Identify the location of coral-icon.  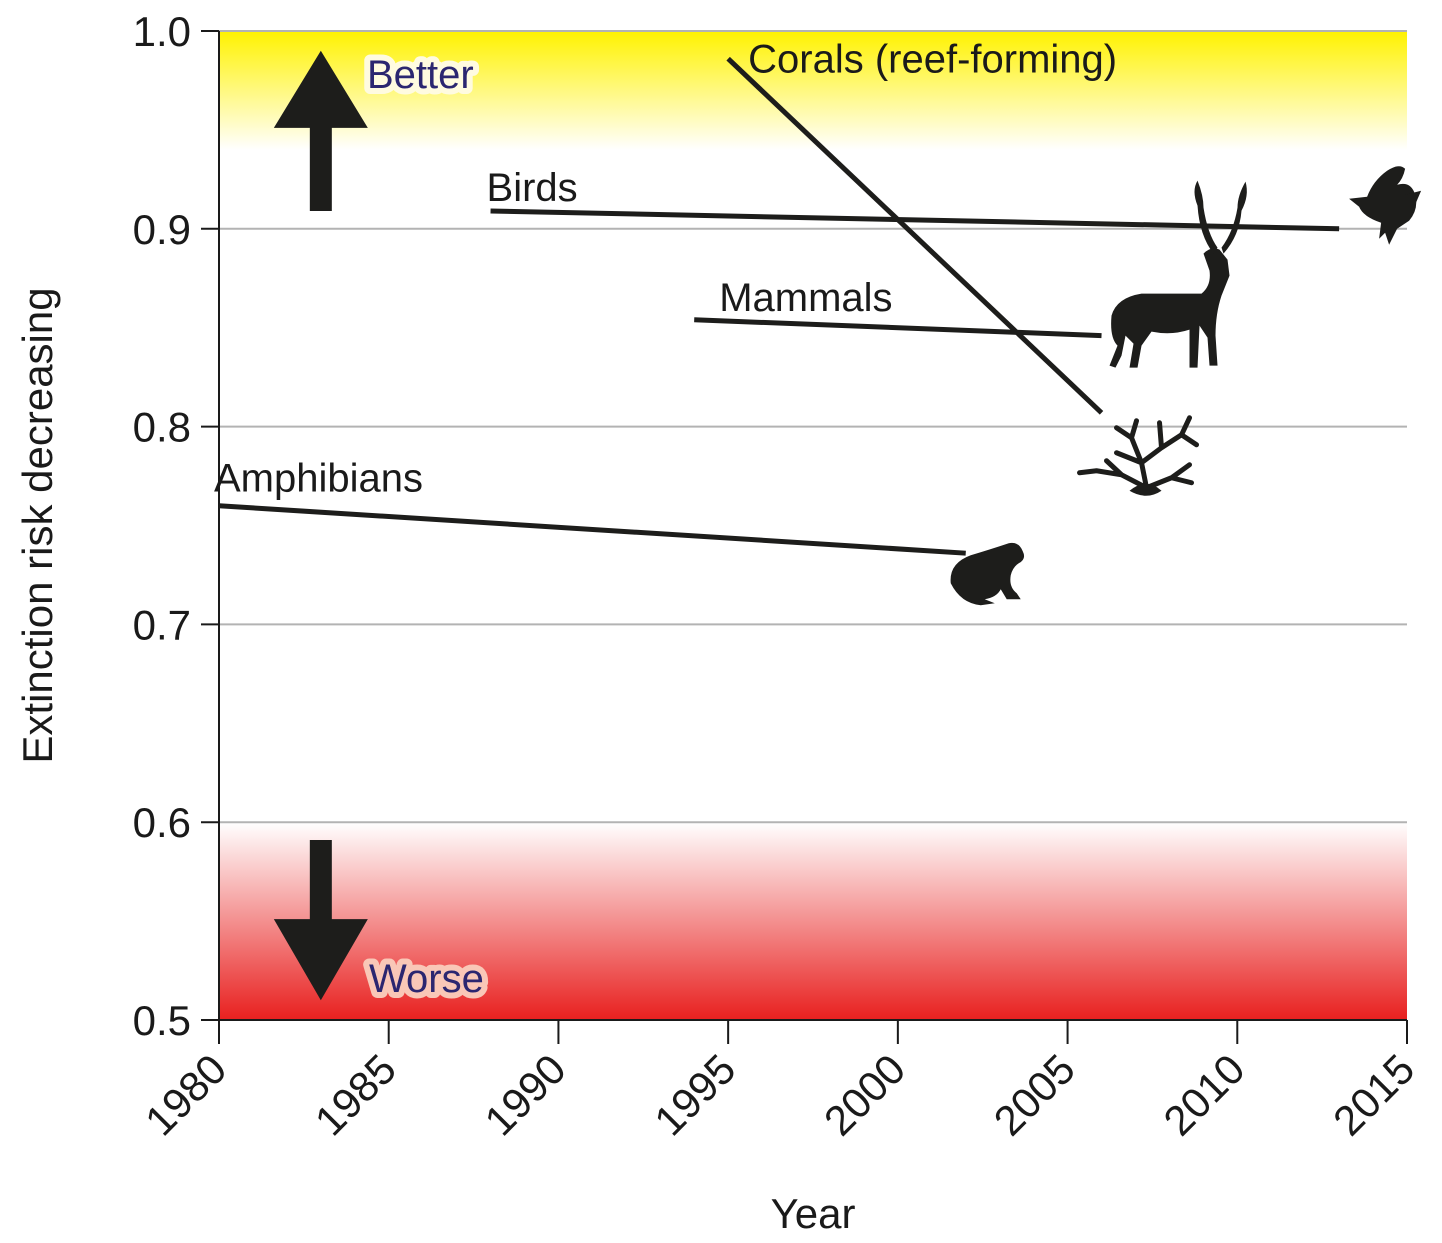
(1138, 453).